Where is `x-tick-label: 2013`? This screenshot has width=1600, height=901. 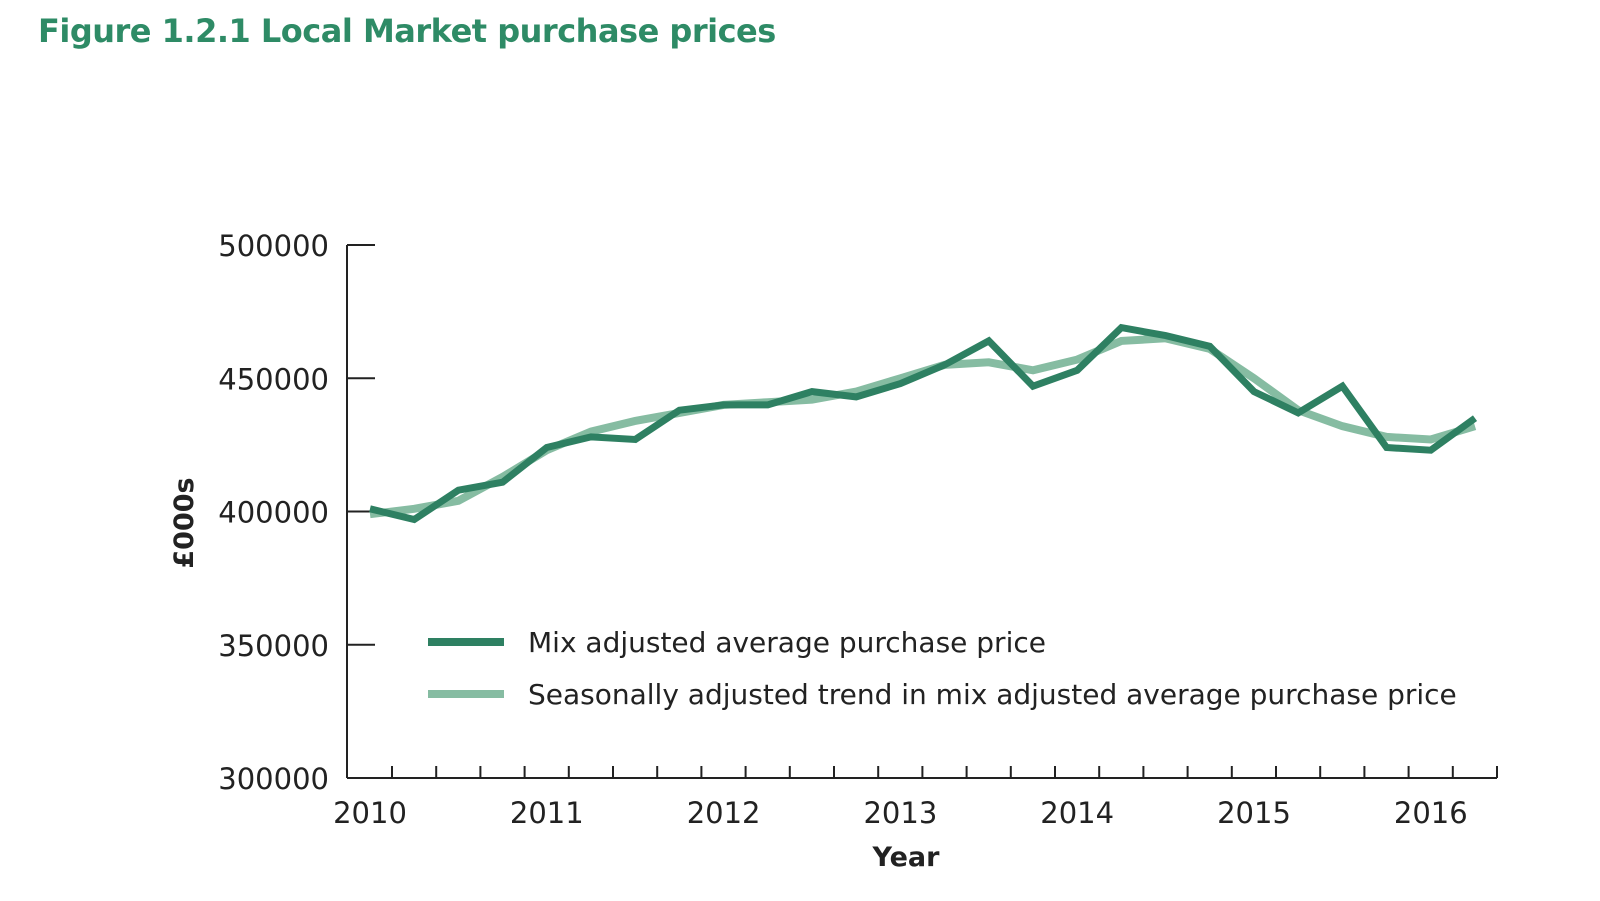 x-tick-label: 2013 is located at coordinates (900, 813).